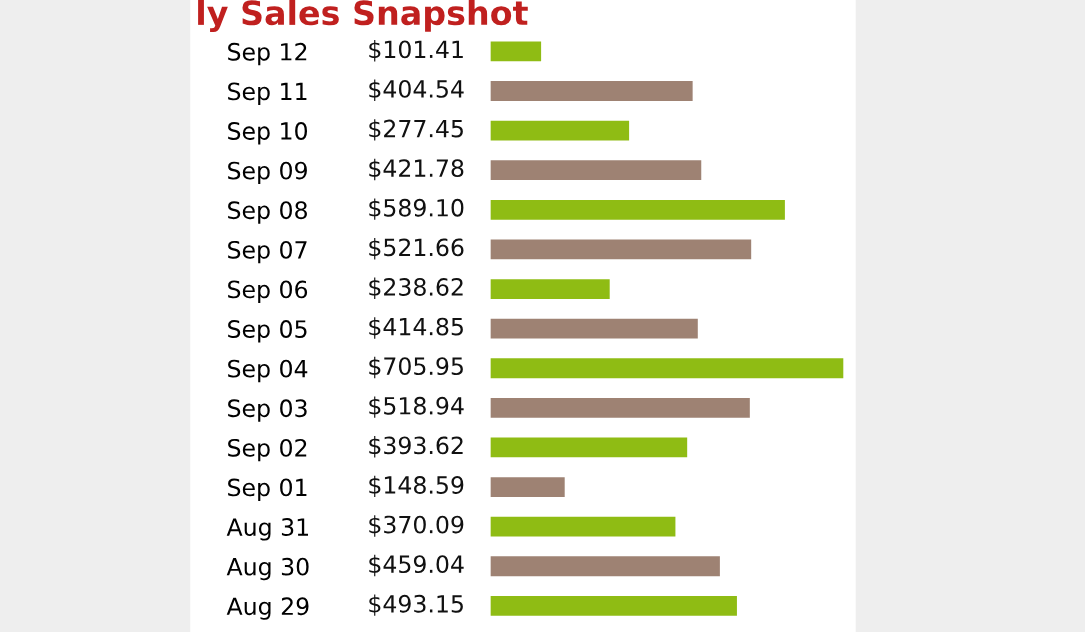  Describe the element at coordinates (267, 569) in the screenshot. I see `y-tick-label: Aug 30` at that location.